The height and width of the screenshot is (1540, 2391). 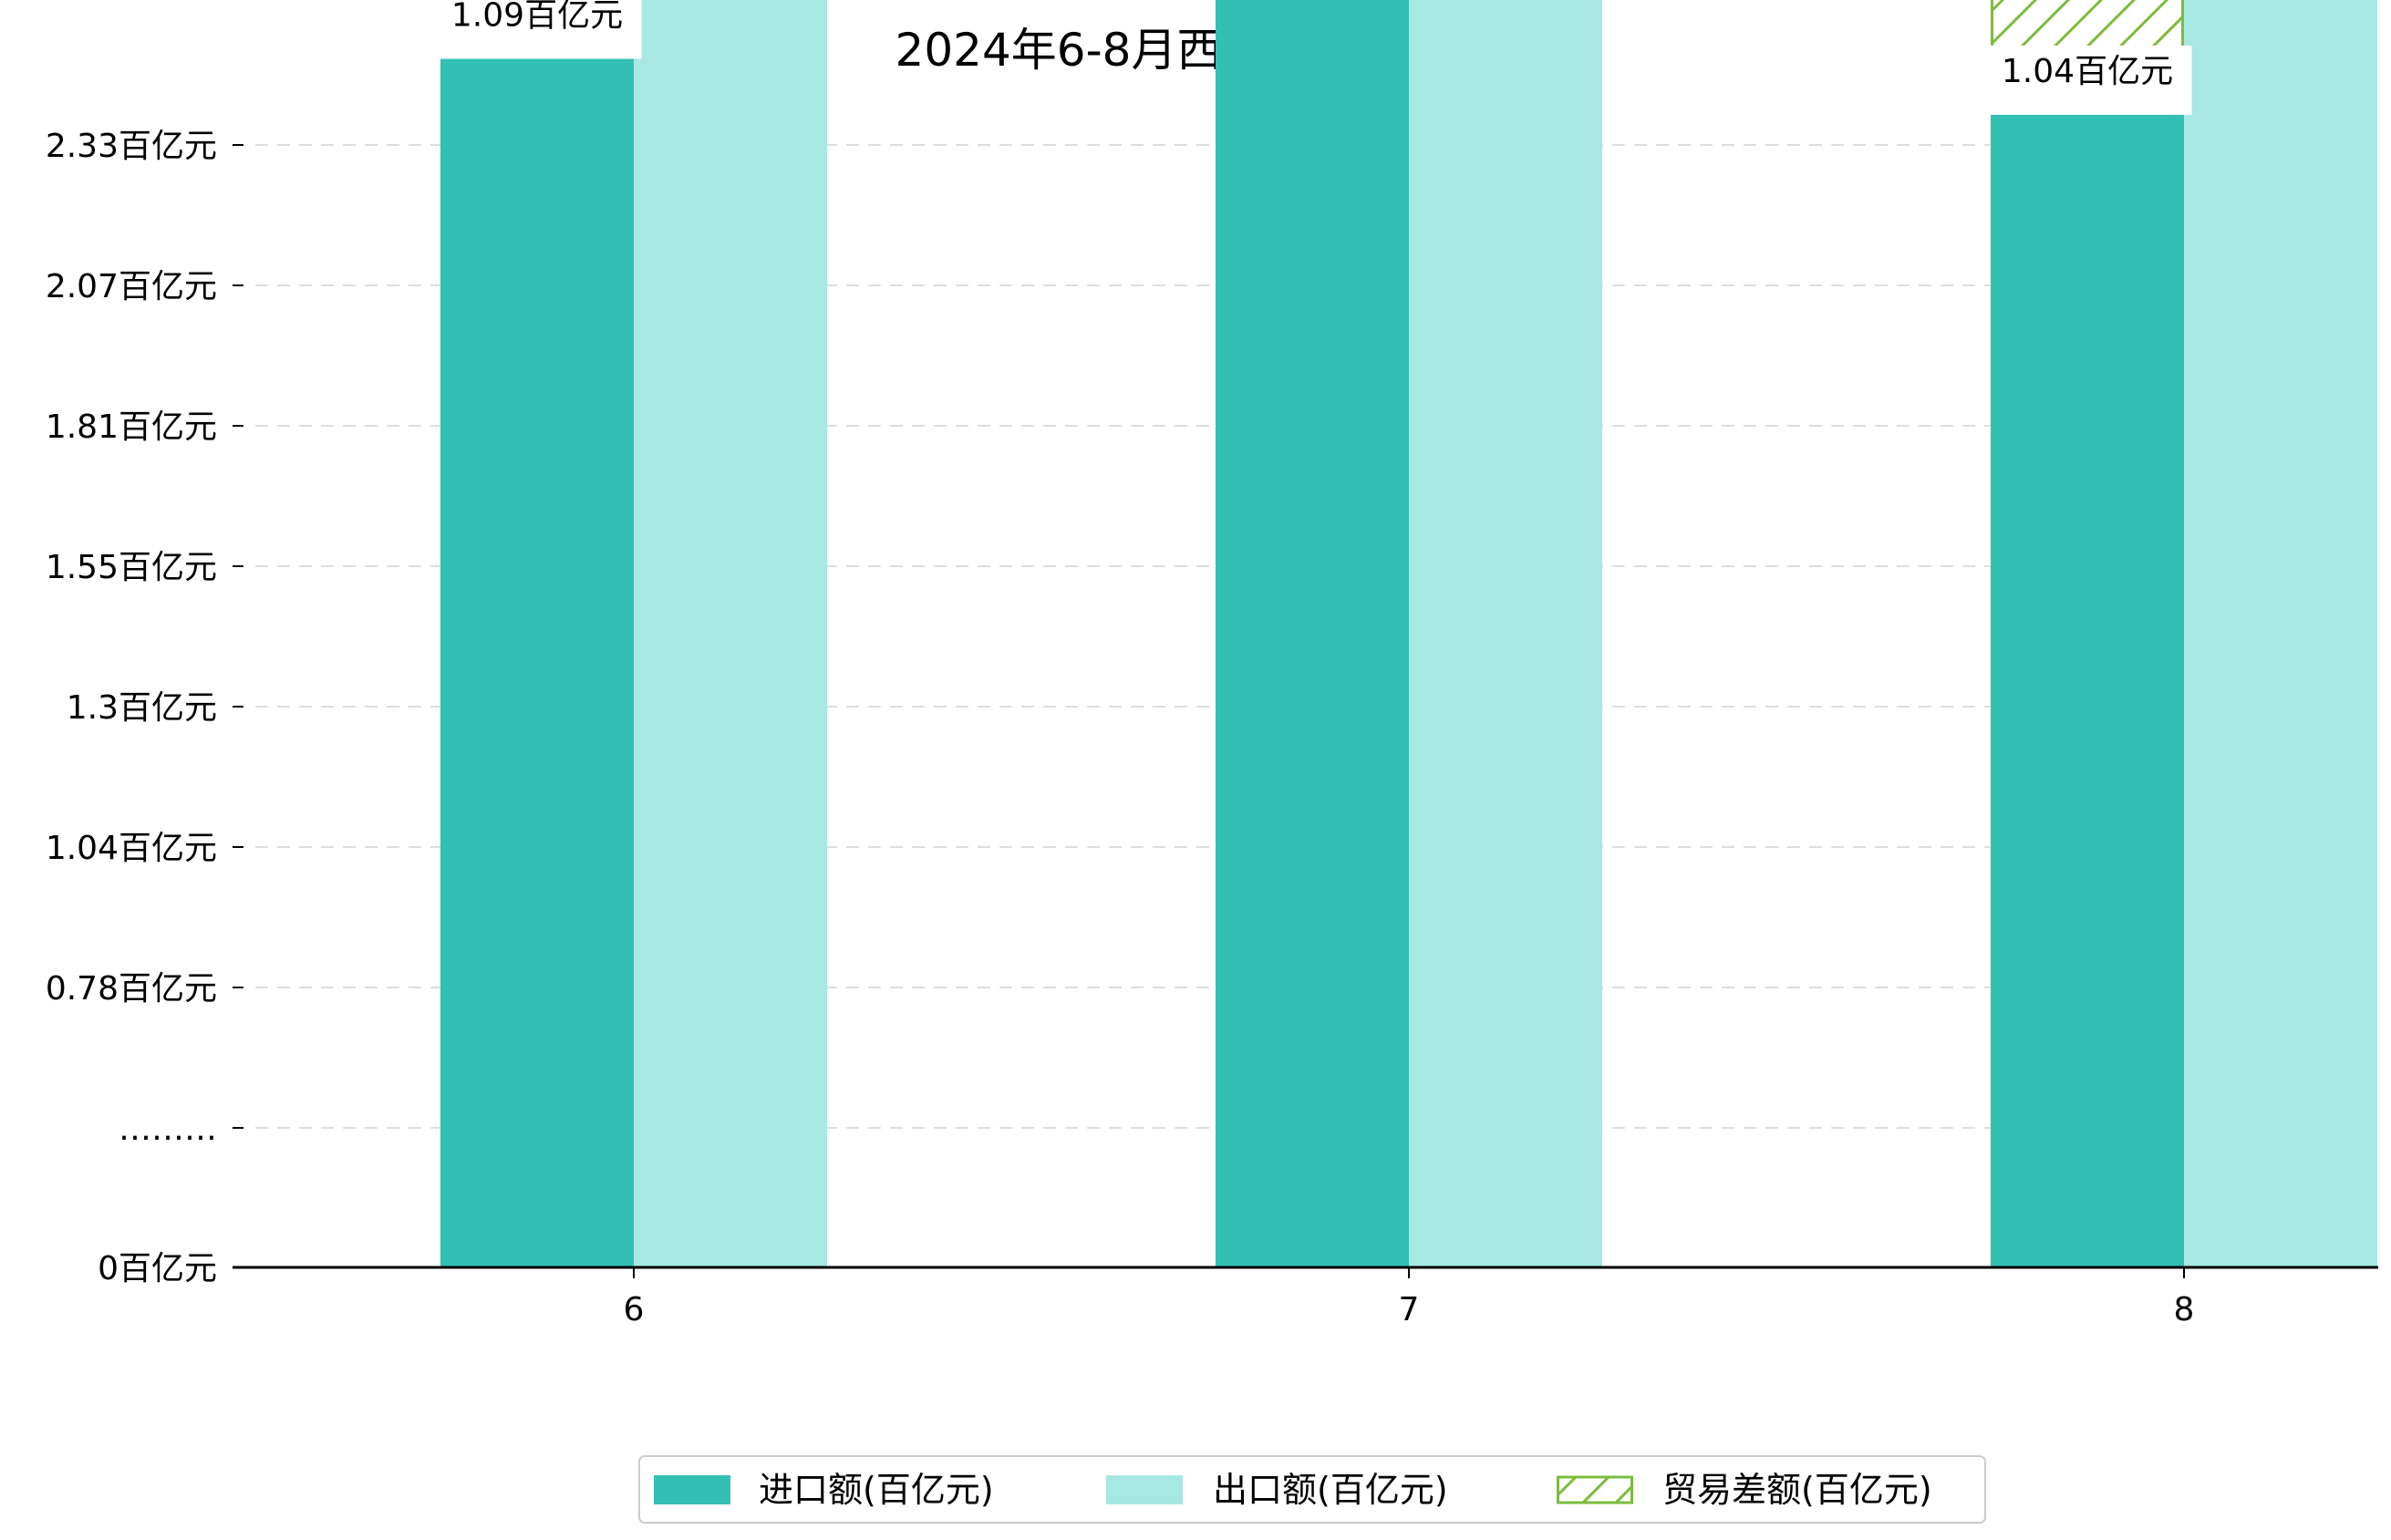 What do you see at coordinates (131, 286) in the screenshot?
I see `y-tick-label: 2.07百亿元` at bounding box center [131, 286].